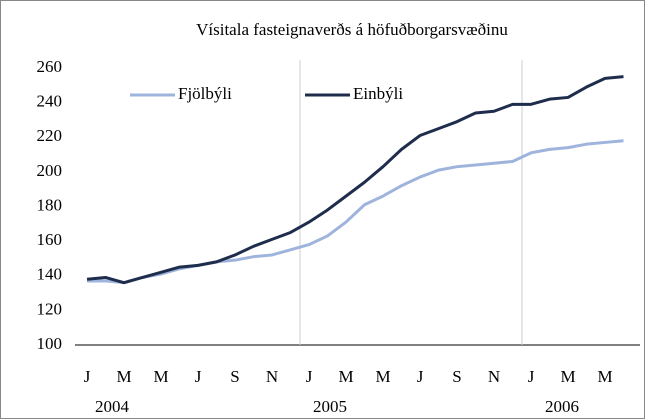  What do you see at coordinates (50, 101) in the screenshot?
I see `y-tick-label: 240` at bounding box center [50, 101].